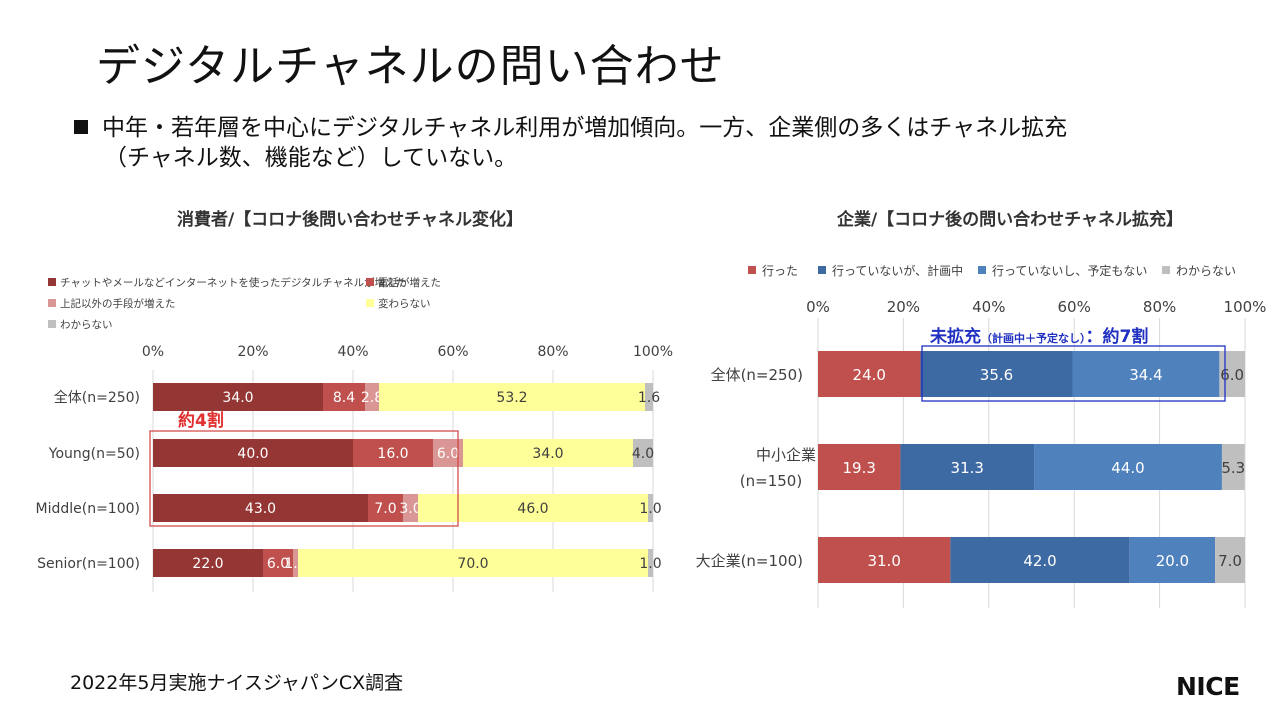 This screenshot has width=1280, height=720. I want to click on data-label: 40.0, so click(252, 454).